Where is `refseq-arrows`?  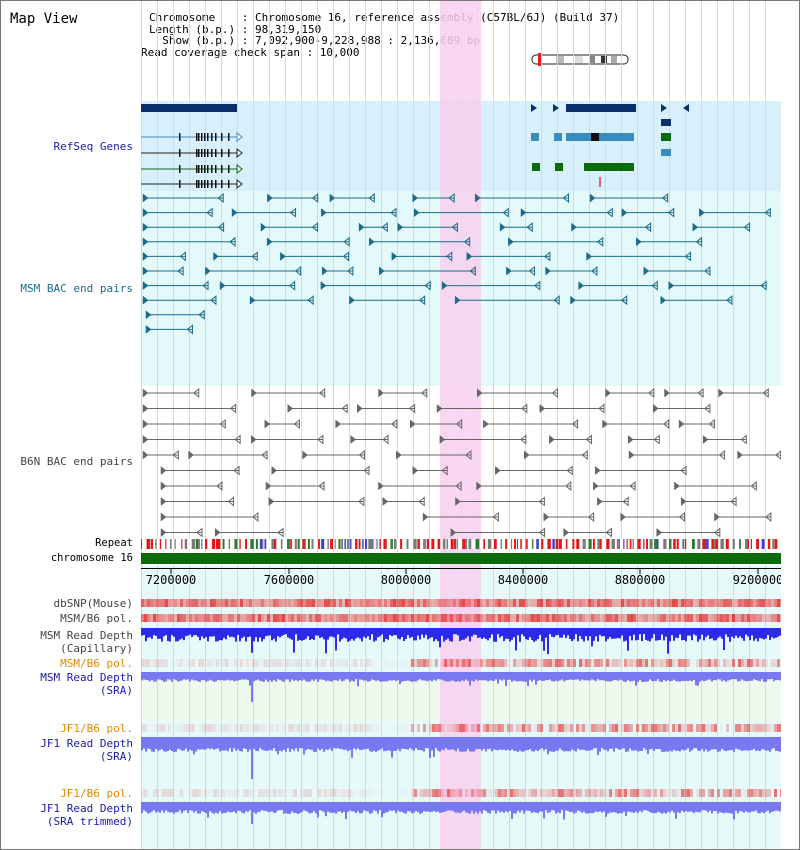
refseq-arrows is located at coordinates (545, 108).